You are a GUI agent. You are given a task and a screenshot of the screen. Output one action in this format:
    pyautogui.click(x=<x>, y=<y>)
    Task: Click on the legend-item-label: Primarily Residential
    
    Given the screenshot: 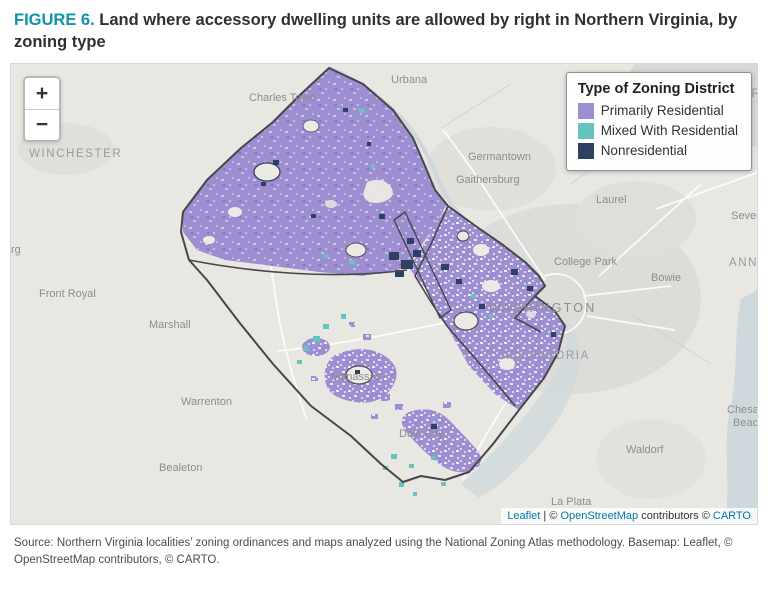 What is the action you would take?
    pyautogui.click(x=662, y=111)
    